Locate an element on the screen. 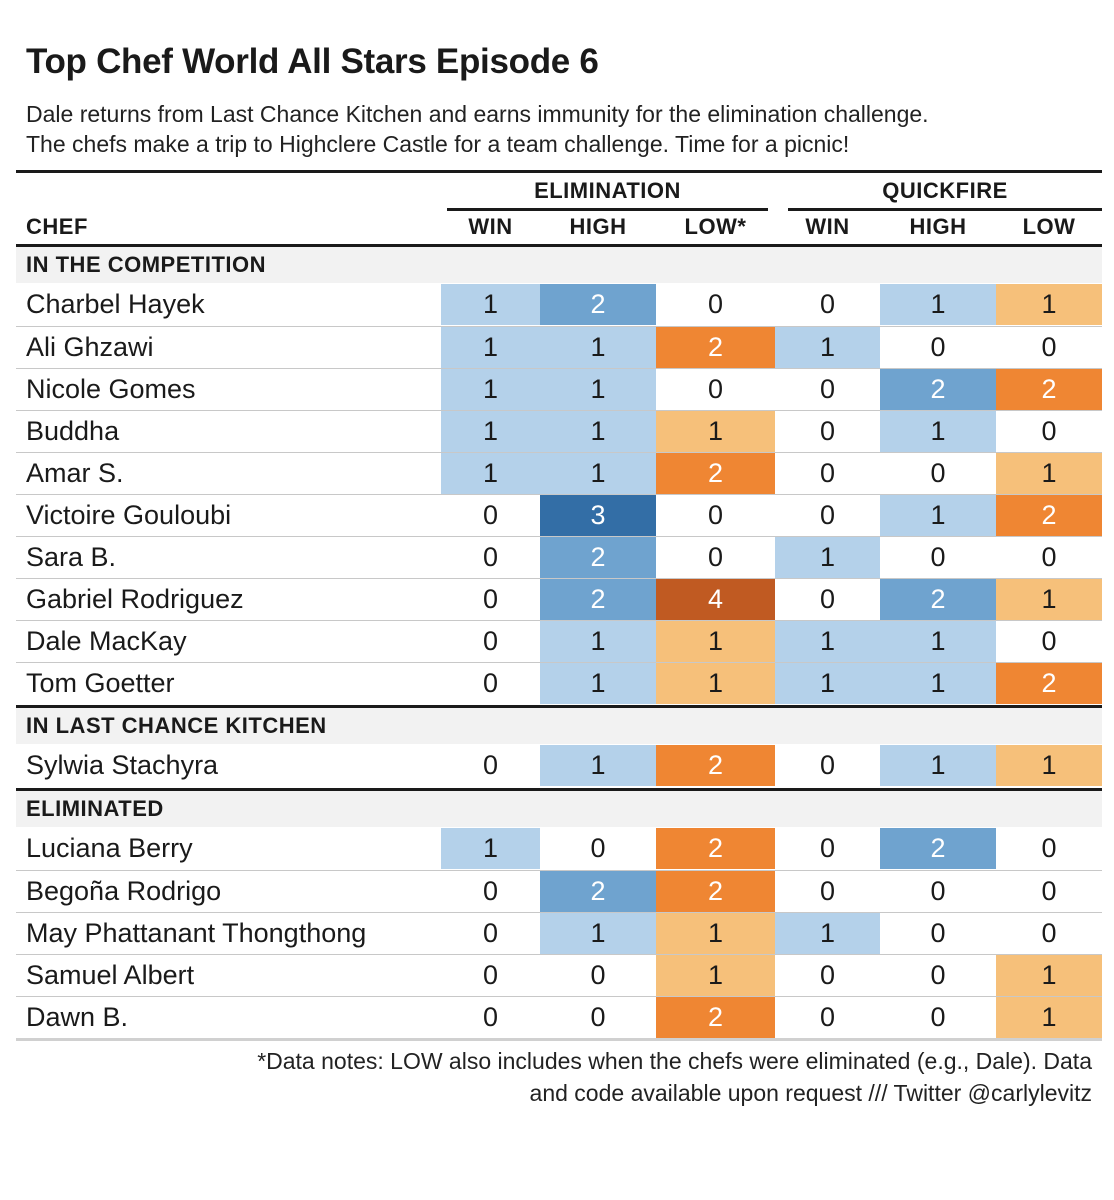 This screenshot has height=1200, width=1114. chef-name: Samuel Albert is located at coordinates (110, 975).